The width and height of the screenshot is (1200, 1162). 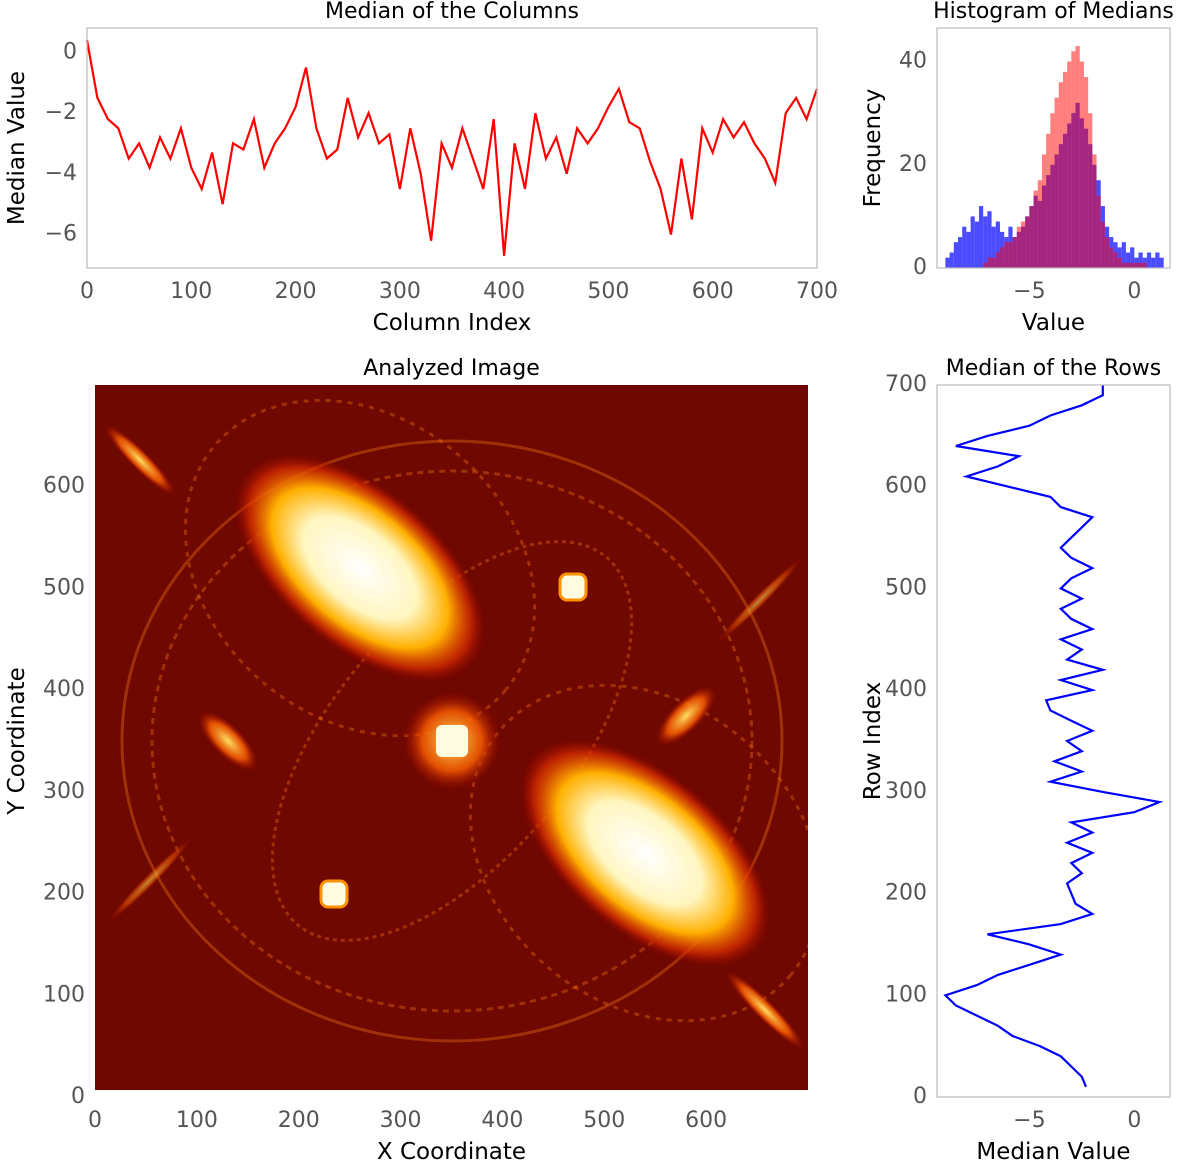 What do you see at coordinates (400, 291) in the screenshot?
I see `x-tick-label: 300` at bounding box center [400, 291].